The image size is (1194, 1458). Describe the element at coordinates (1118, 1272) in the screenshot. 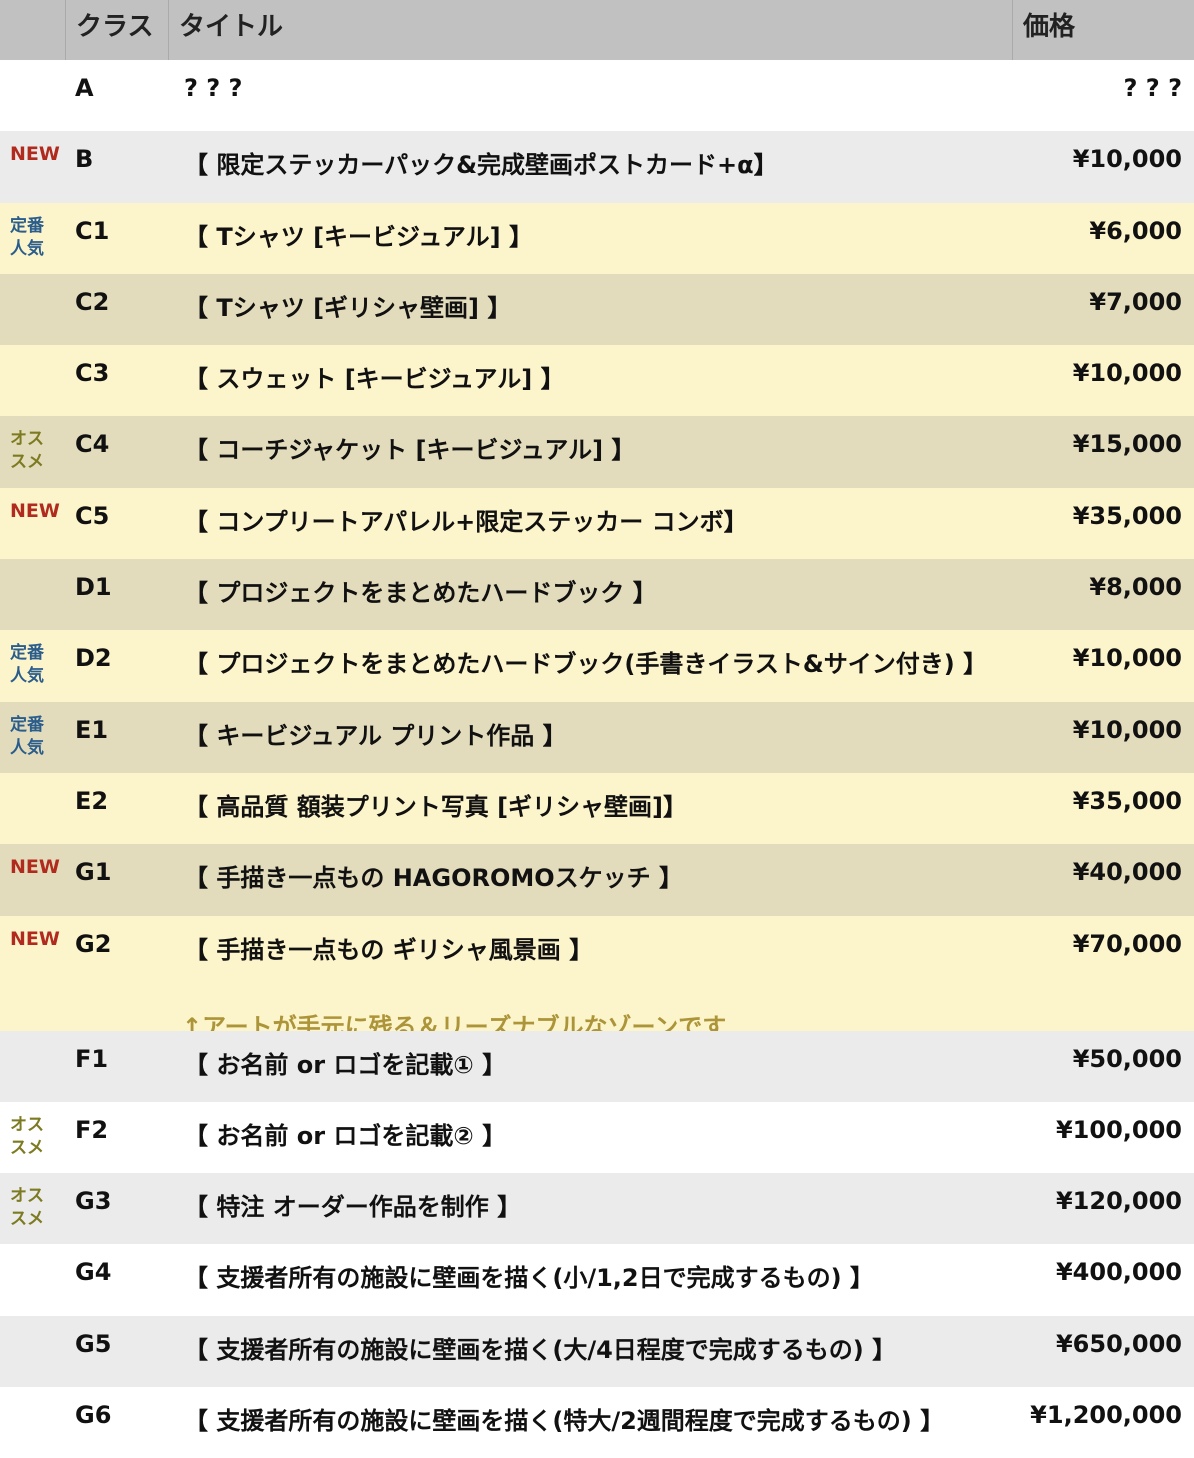

I see `price-cell: ¥400,000` at that location.